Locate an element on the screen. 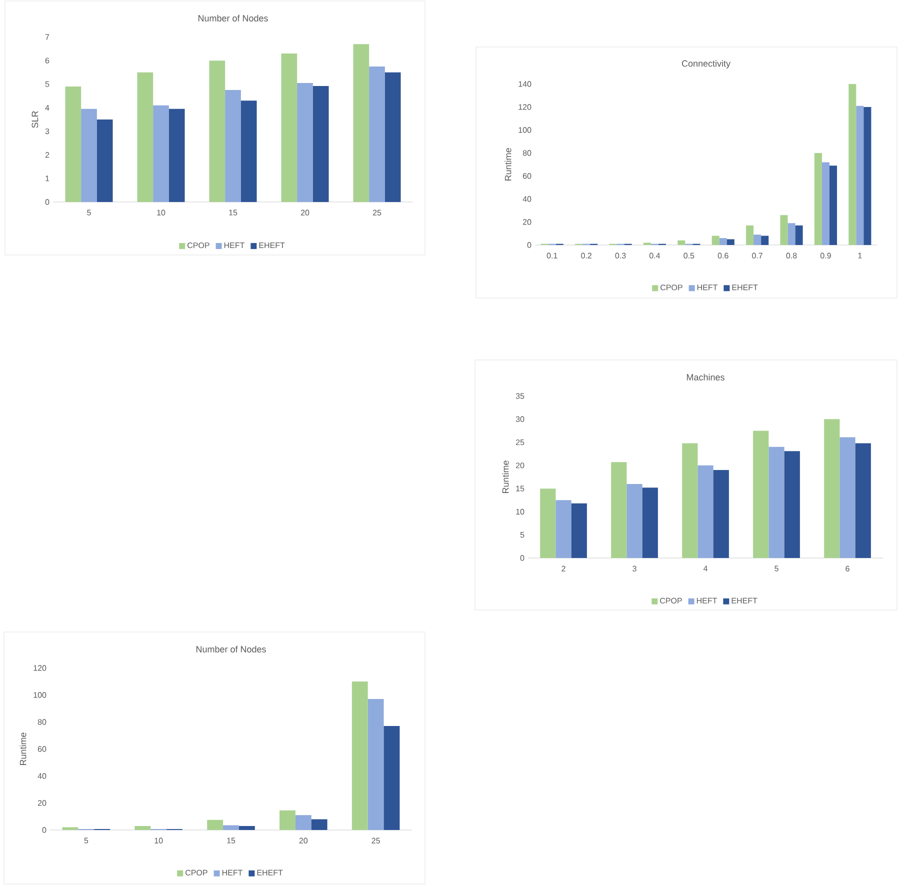 The image size is (901, 885). x-tick-label: 10 is located at coordinates (161, 213).